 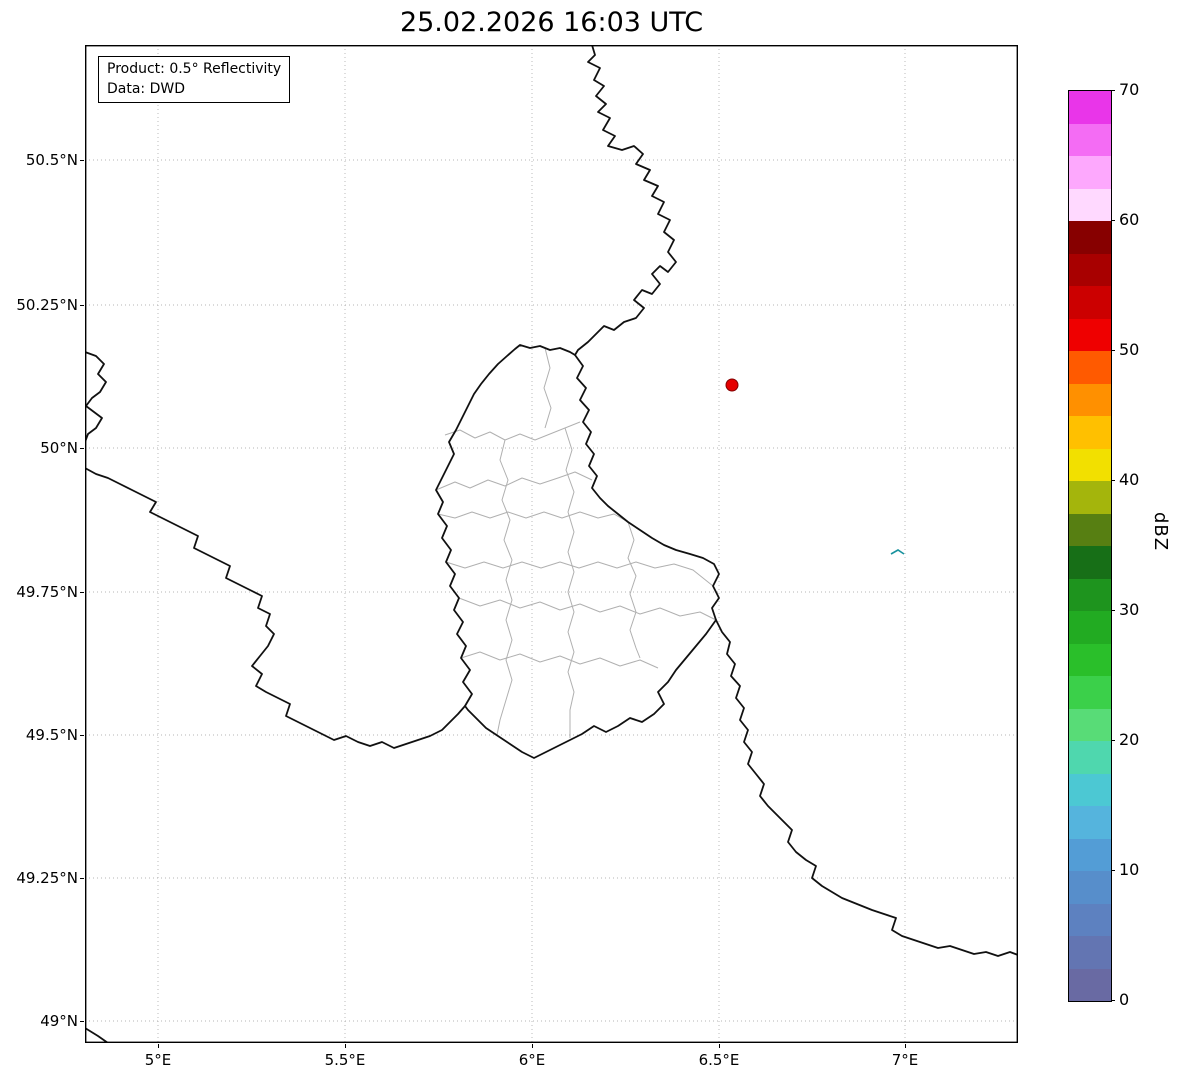 I want to click on y-tick-label: 49.5°N, so click(x=51, y=735).